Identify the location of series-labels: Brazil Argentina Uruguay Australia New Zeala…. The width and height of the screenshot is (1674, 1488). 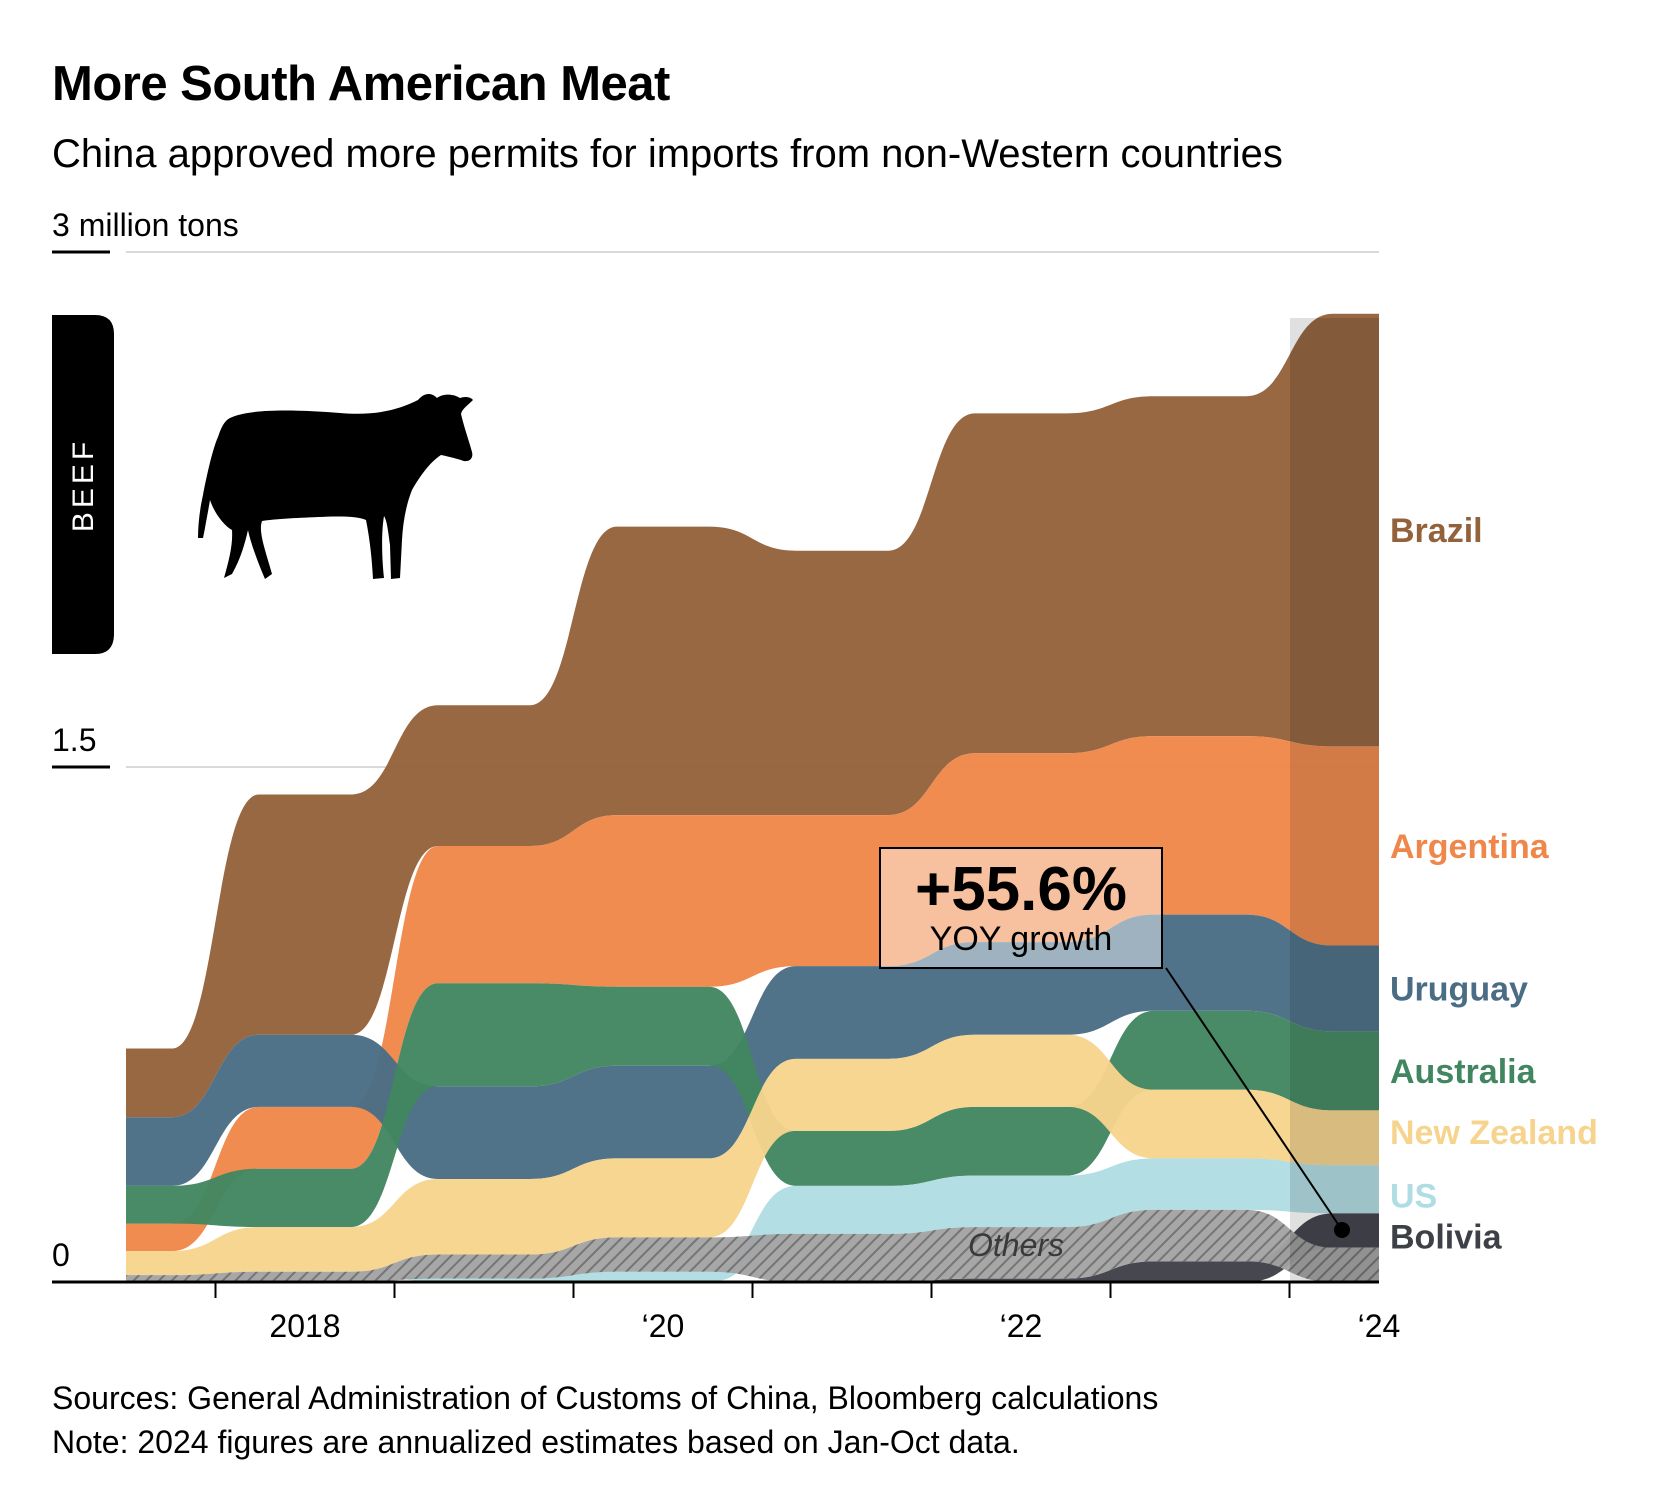
(1494, 884).